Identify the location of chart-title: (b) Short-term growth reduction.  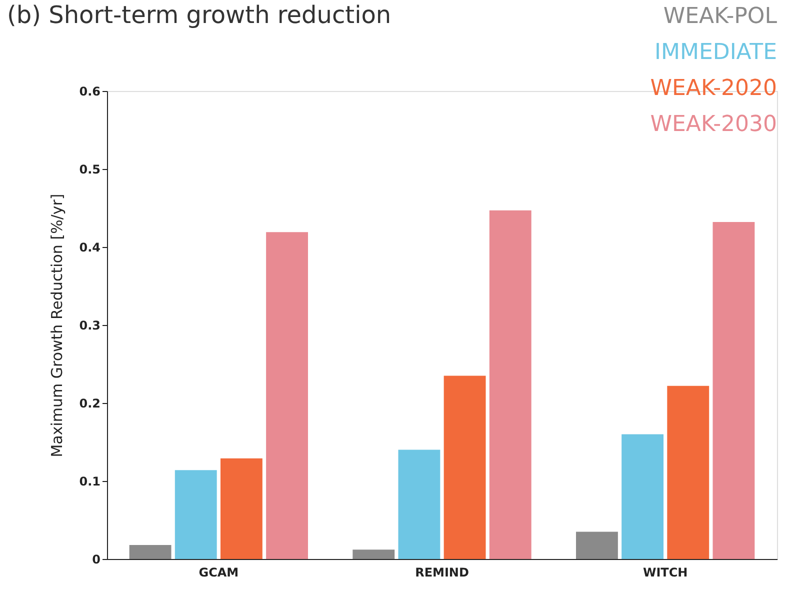
(199, 15).